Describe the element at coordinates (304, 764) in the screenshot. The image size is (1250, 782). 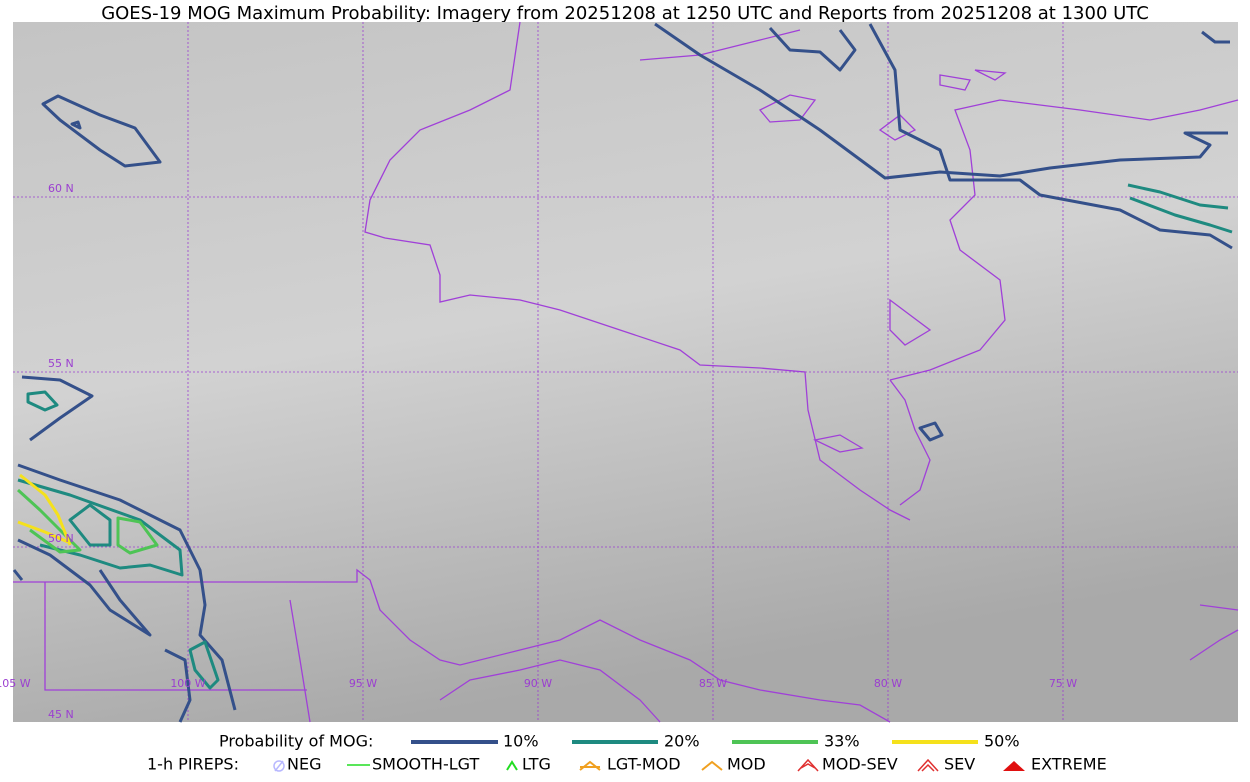
I see `legend-label: NEG` at that location.